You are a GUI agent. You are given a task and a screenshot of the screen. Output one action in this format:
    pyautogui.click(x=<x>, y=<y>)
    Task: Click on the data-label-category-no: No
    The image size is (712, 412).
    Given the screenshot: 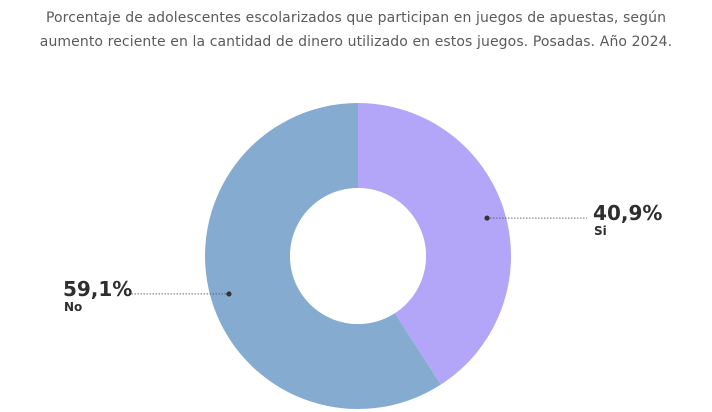 What is the action you would take?
    pyautogui.click(x=73, y=307)
    